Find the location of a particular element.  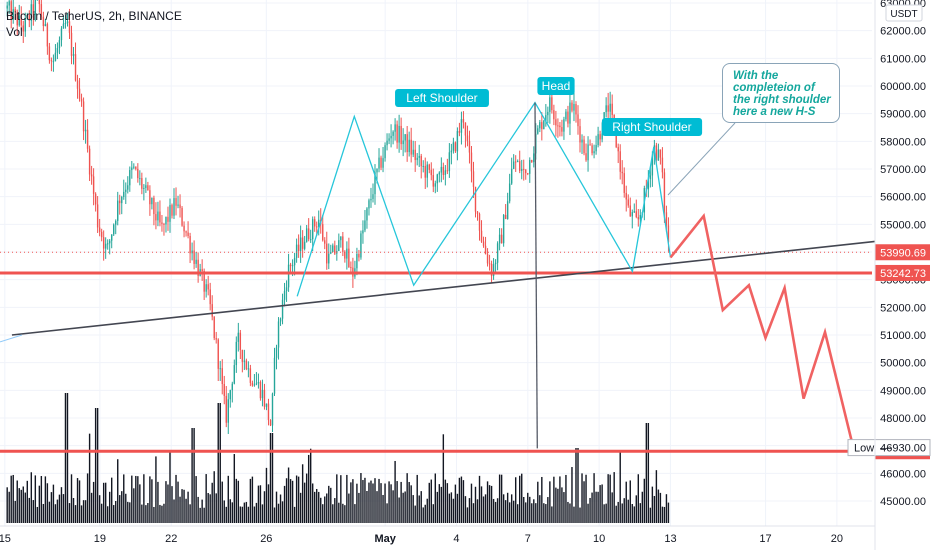

left-shoulder-label-text: Left Shoulder is located at coordinates (441, 98).